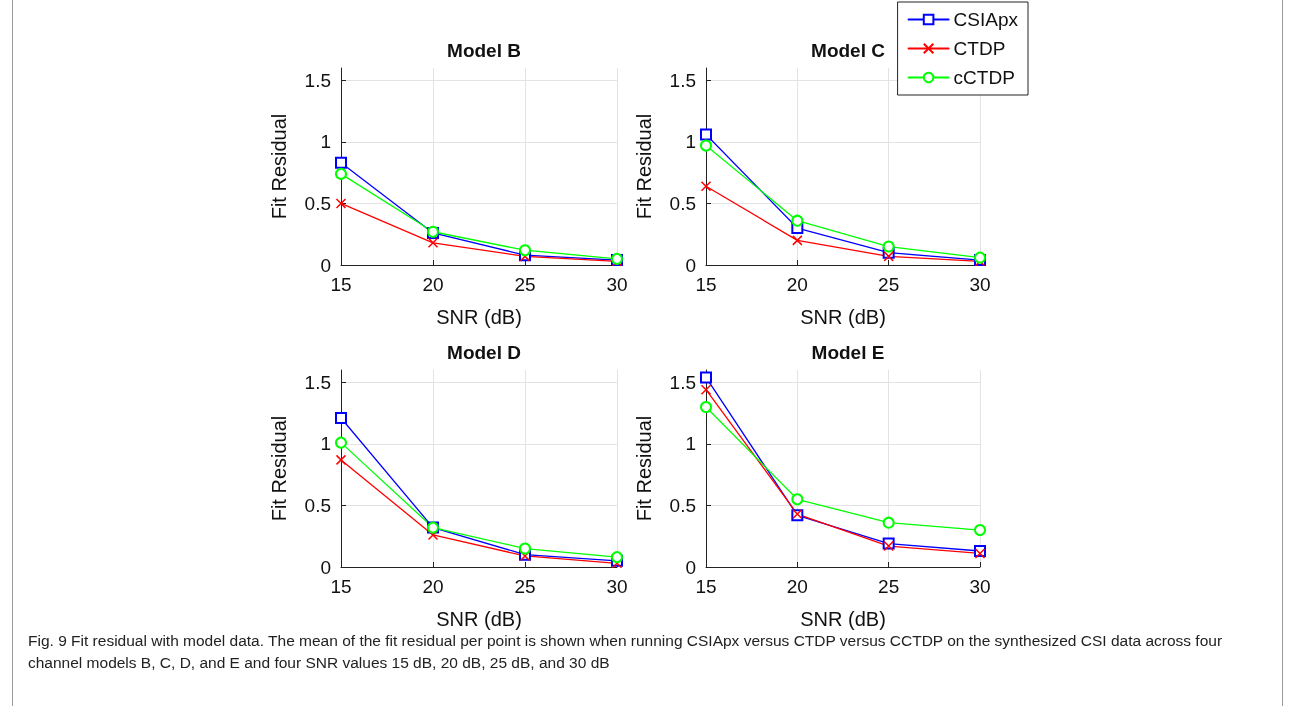 This screenshot has height=706, width=1294. I want to click on chart-title: Model E, so click(848, 352).